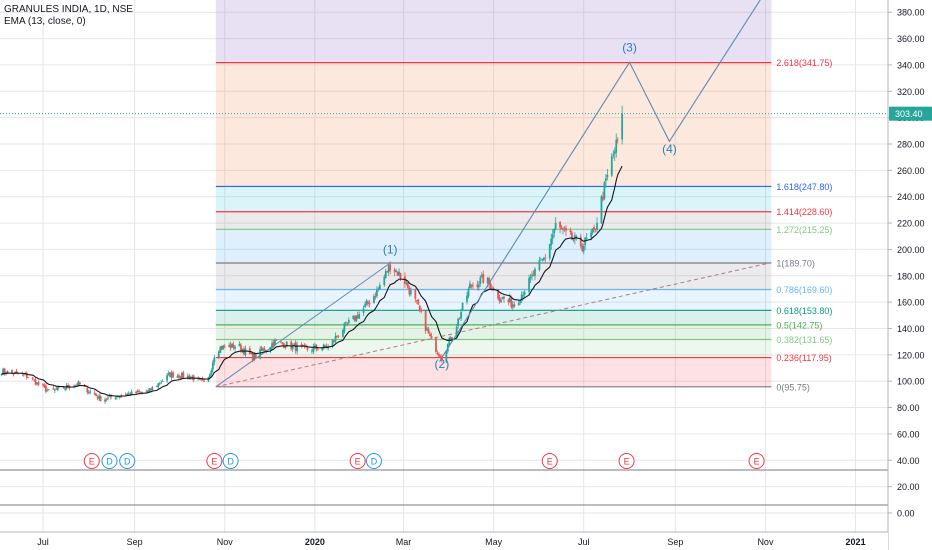  What do you see at coordinates (911, 303) in the screenshot?
I see `price-tick-label: 160.00` at bounding box center [911, 303].